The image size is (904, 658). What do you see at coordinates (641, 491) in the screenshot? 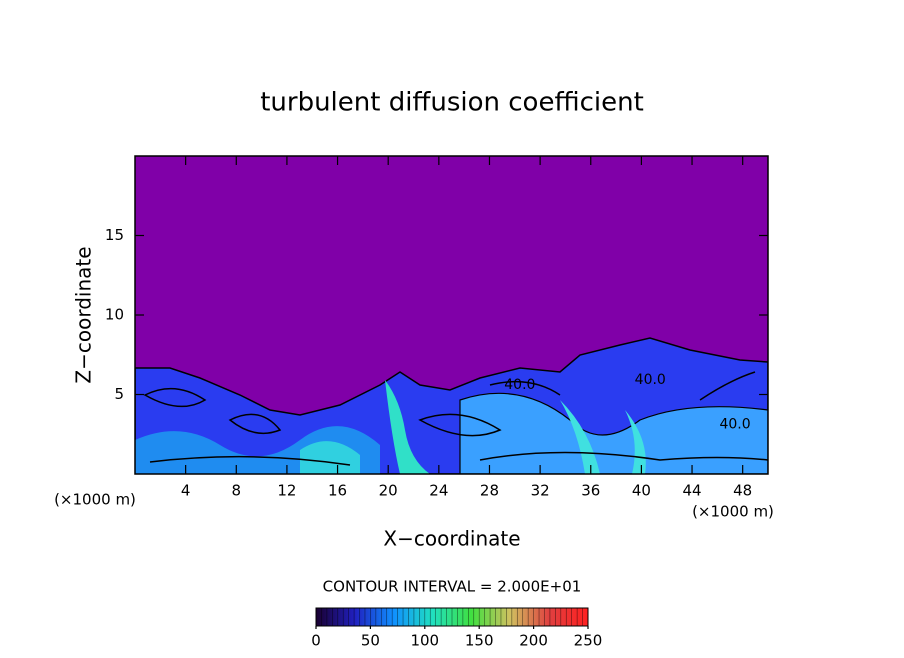
I see `x-tick-label: 40` at bounding box center [641, 491].